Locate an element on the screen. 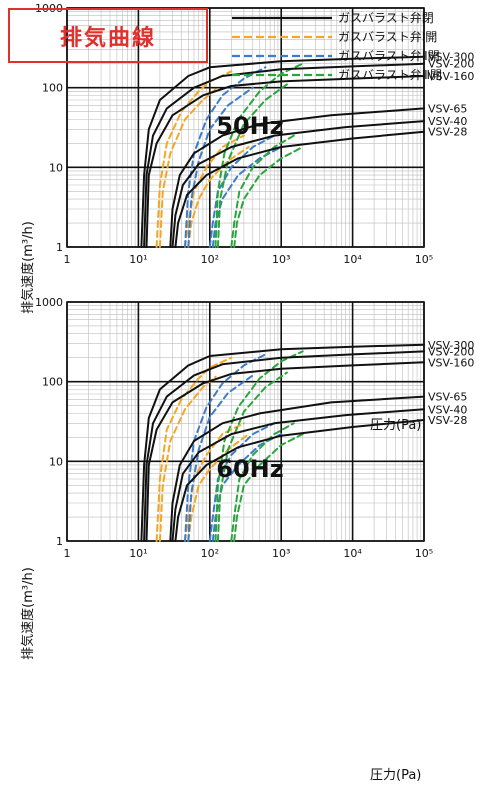 The image size is (500, 800). page-title: 排気曲線 is located at coordinates (107, 38).